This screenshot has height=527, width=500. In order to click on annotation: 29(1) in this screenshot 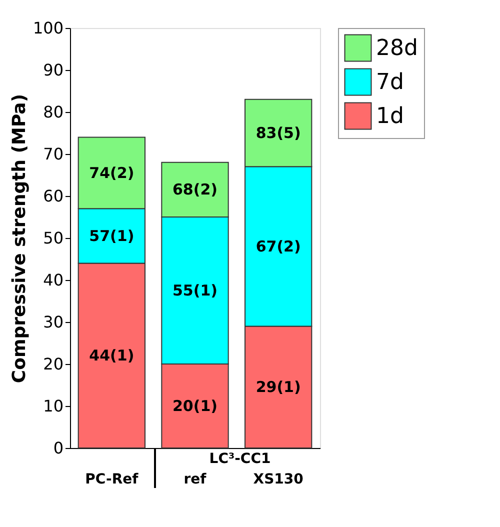, I will do `click(278, 387)`.